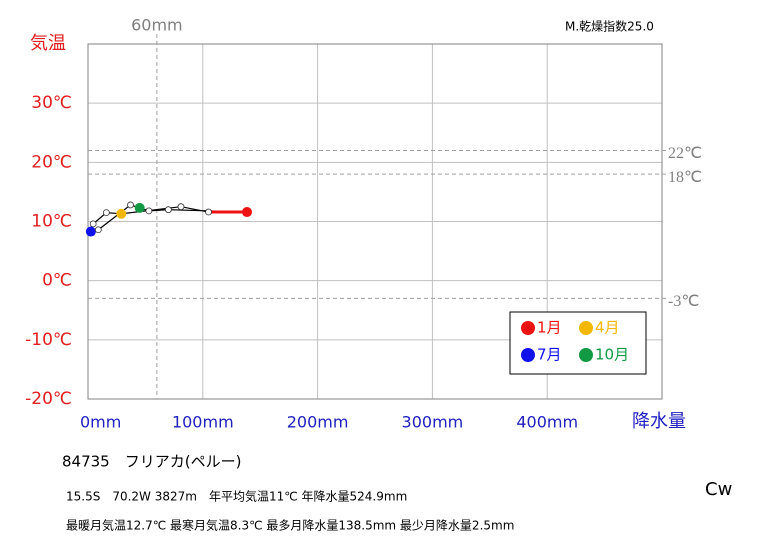  What do you see at coordinates (48, 340) in the screenshot?
I see `y-tick-label: -10℃` at bounding box center [48, 340].